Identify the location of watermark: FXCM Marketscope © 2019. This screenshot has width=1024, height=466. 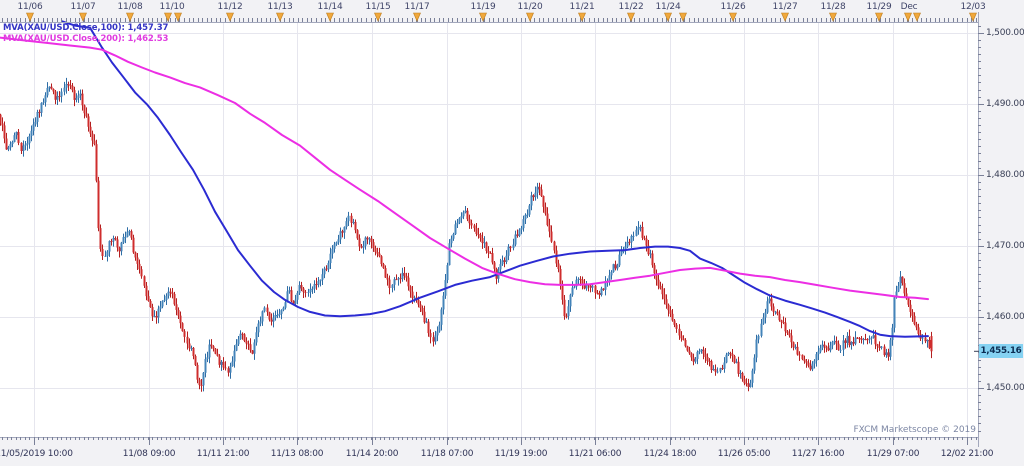
(914, 430).